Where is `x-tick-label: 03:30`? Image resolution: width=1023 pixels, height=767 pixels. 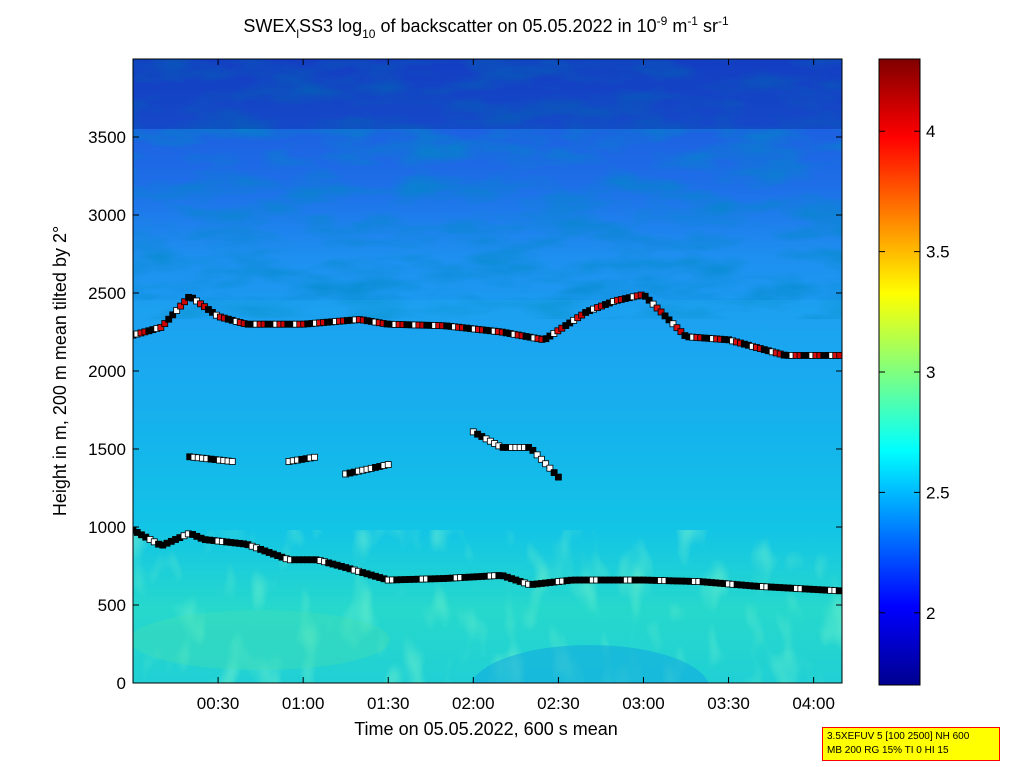
x-tick-label: 03:30 is located at coordinates (728, 703).